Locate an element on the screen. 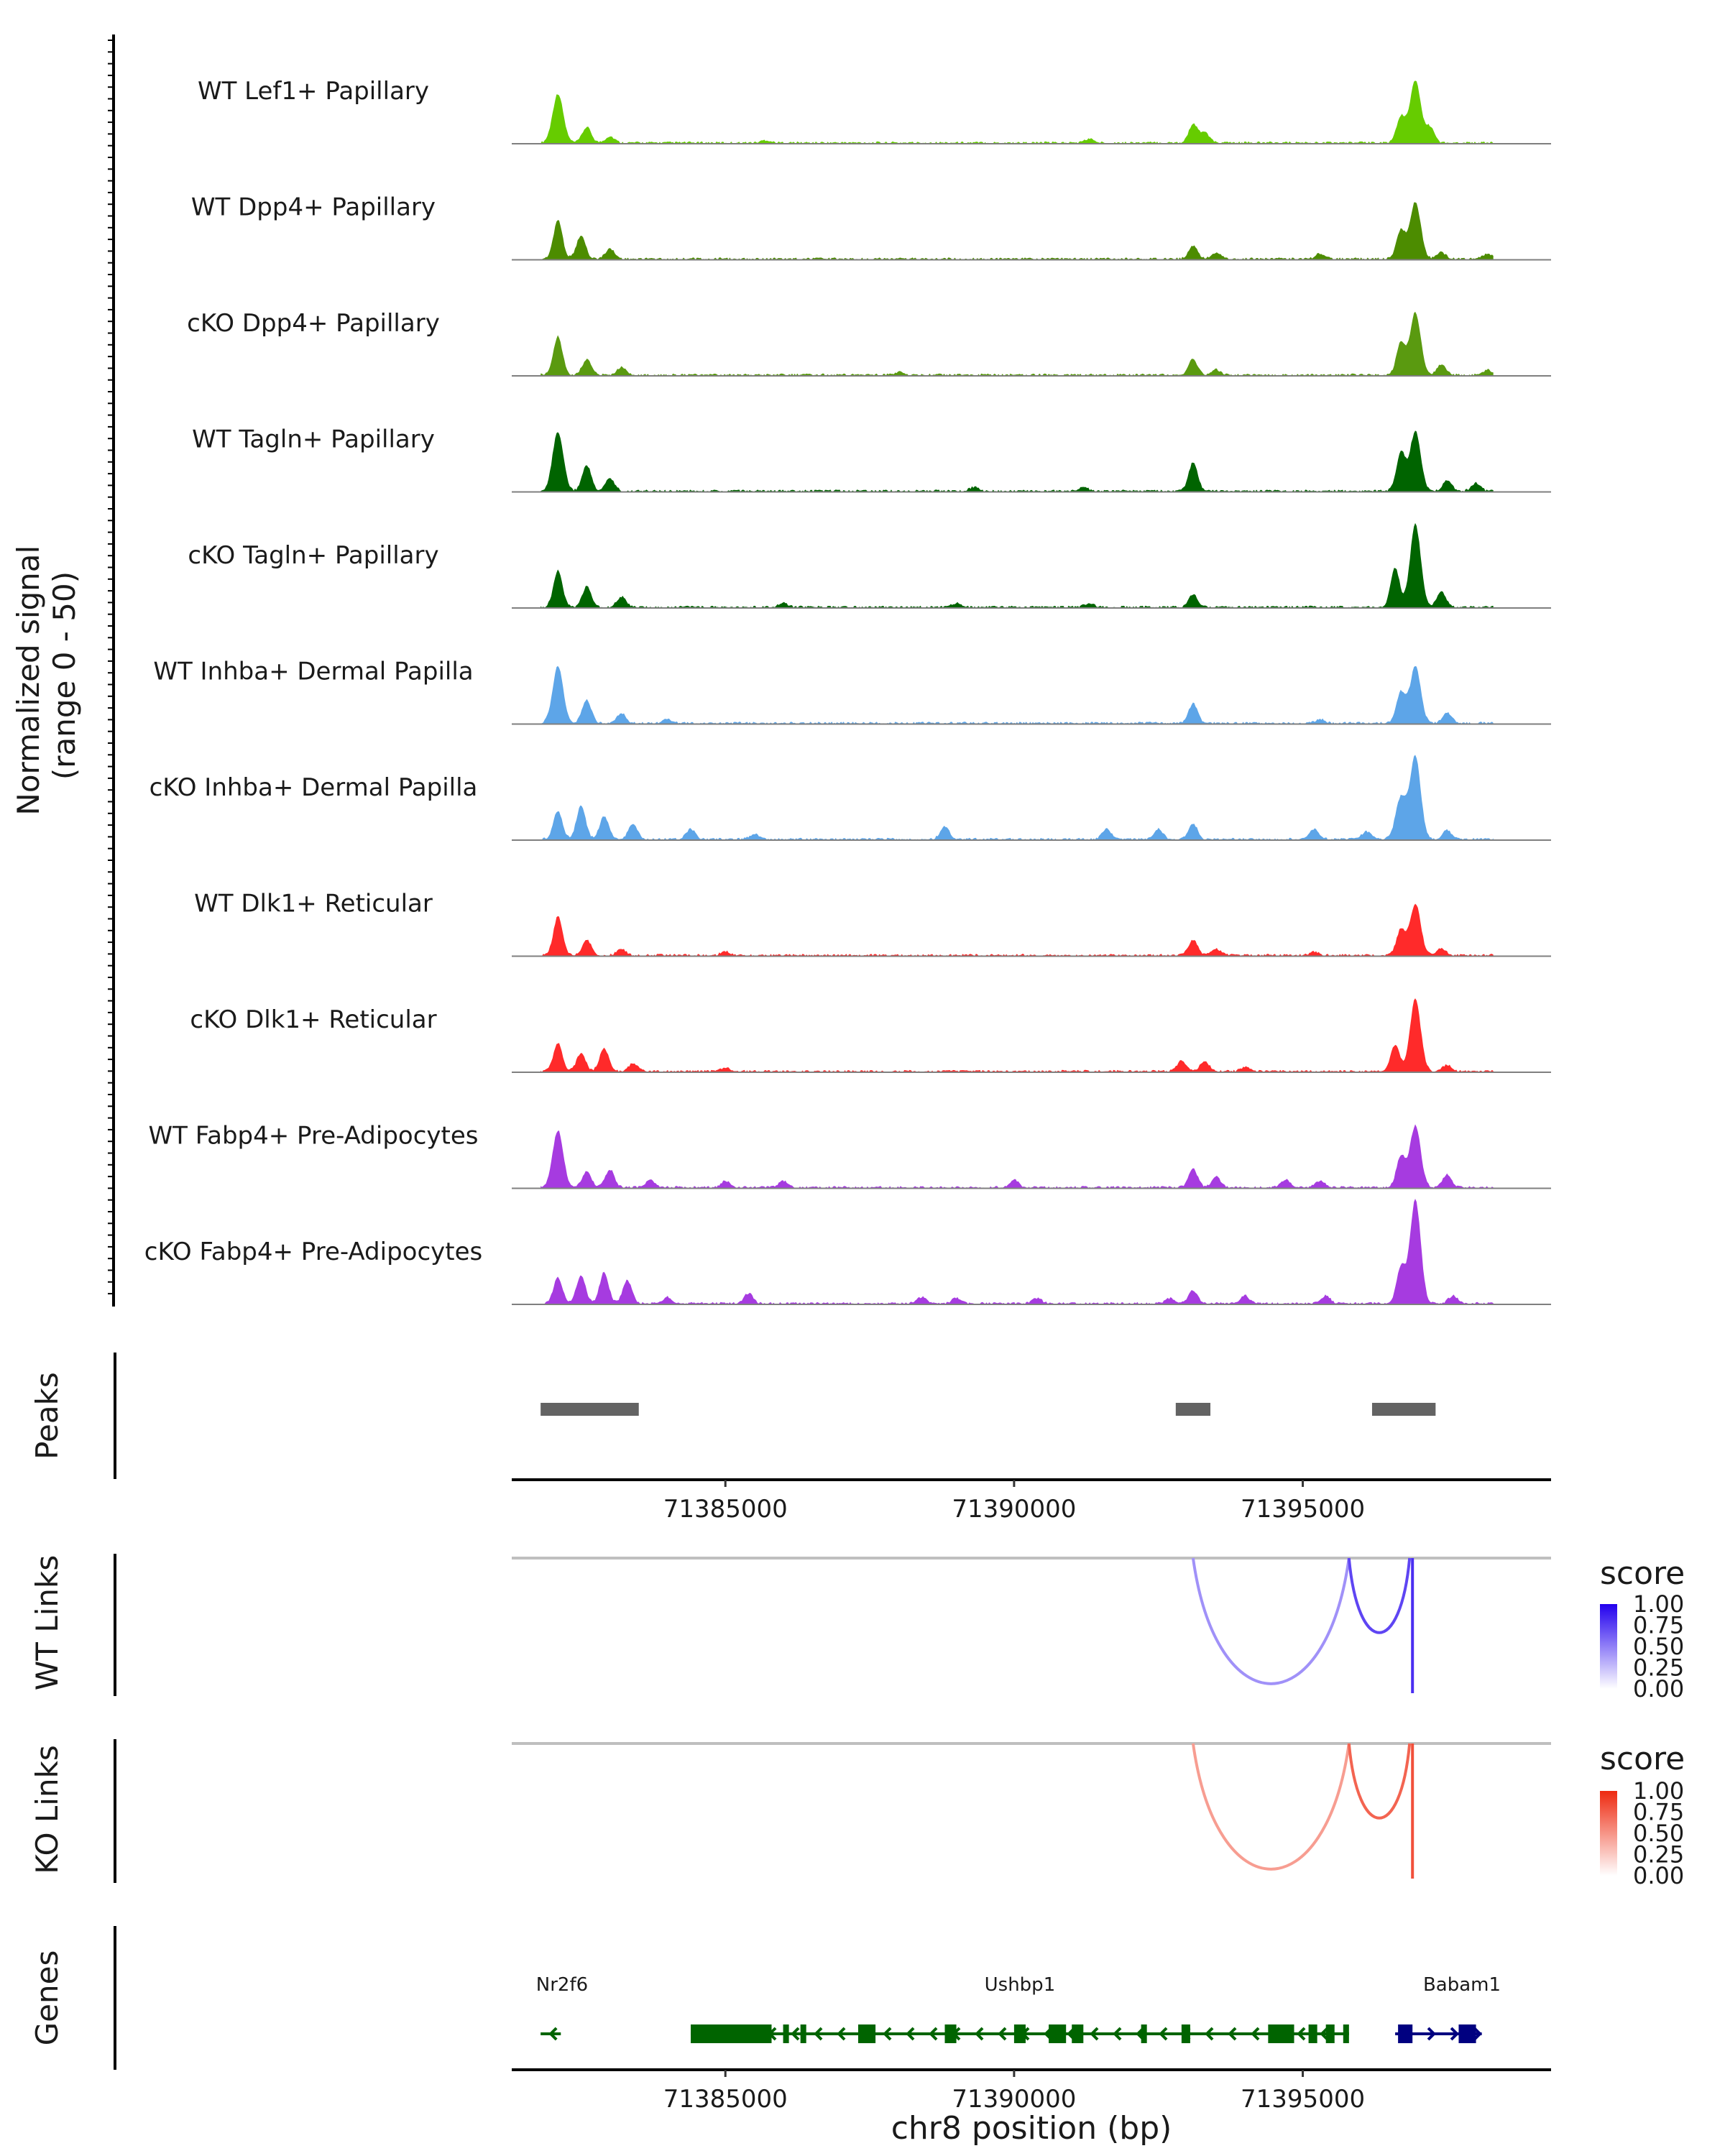 The image size is (1725, 2156). peaks-x-ticks: 71385000 71390000 71395000 is located at coordinates (1014, 1502).